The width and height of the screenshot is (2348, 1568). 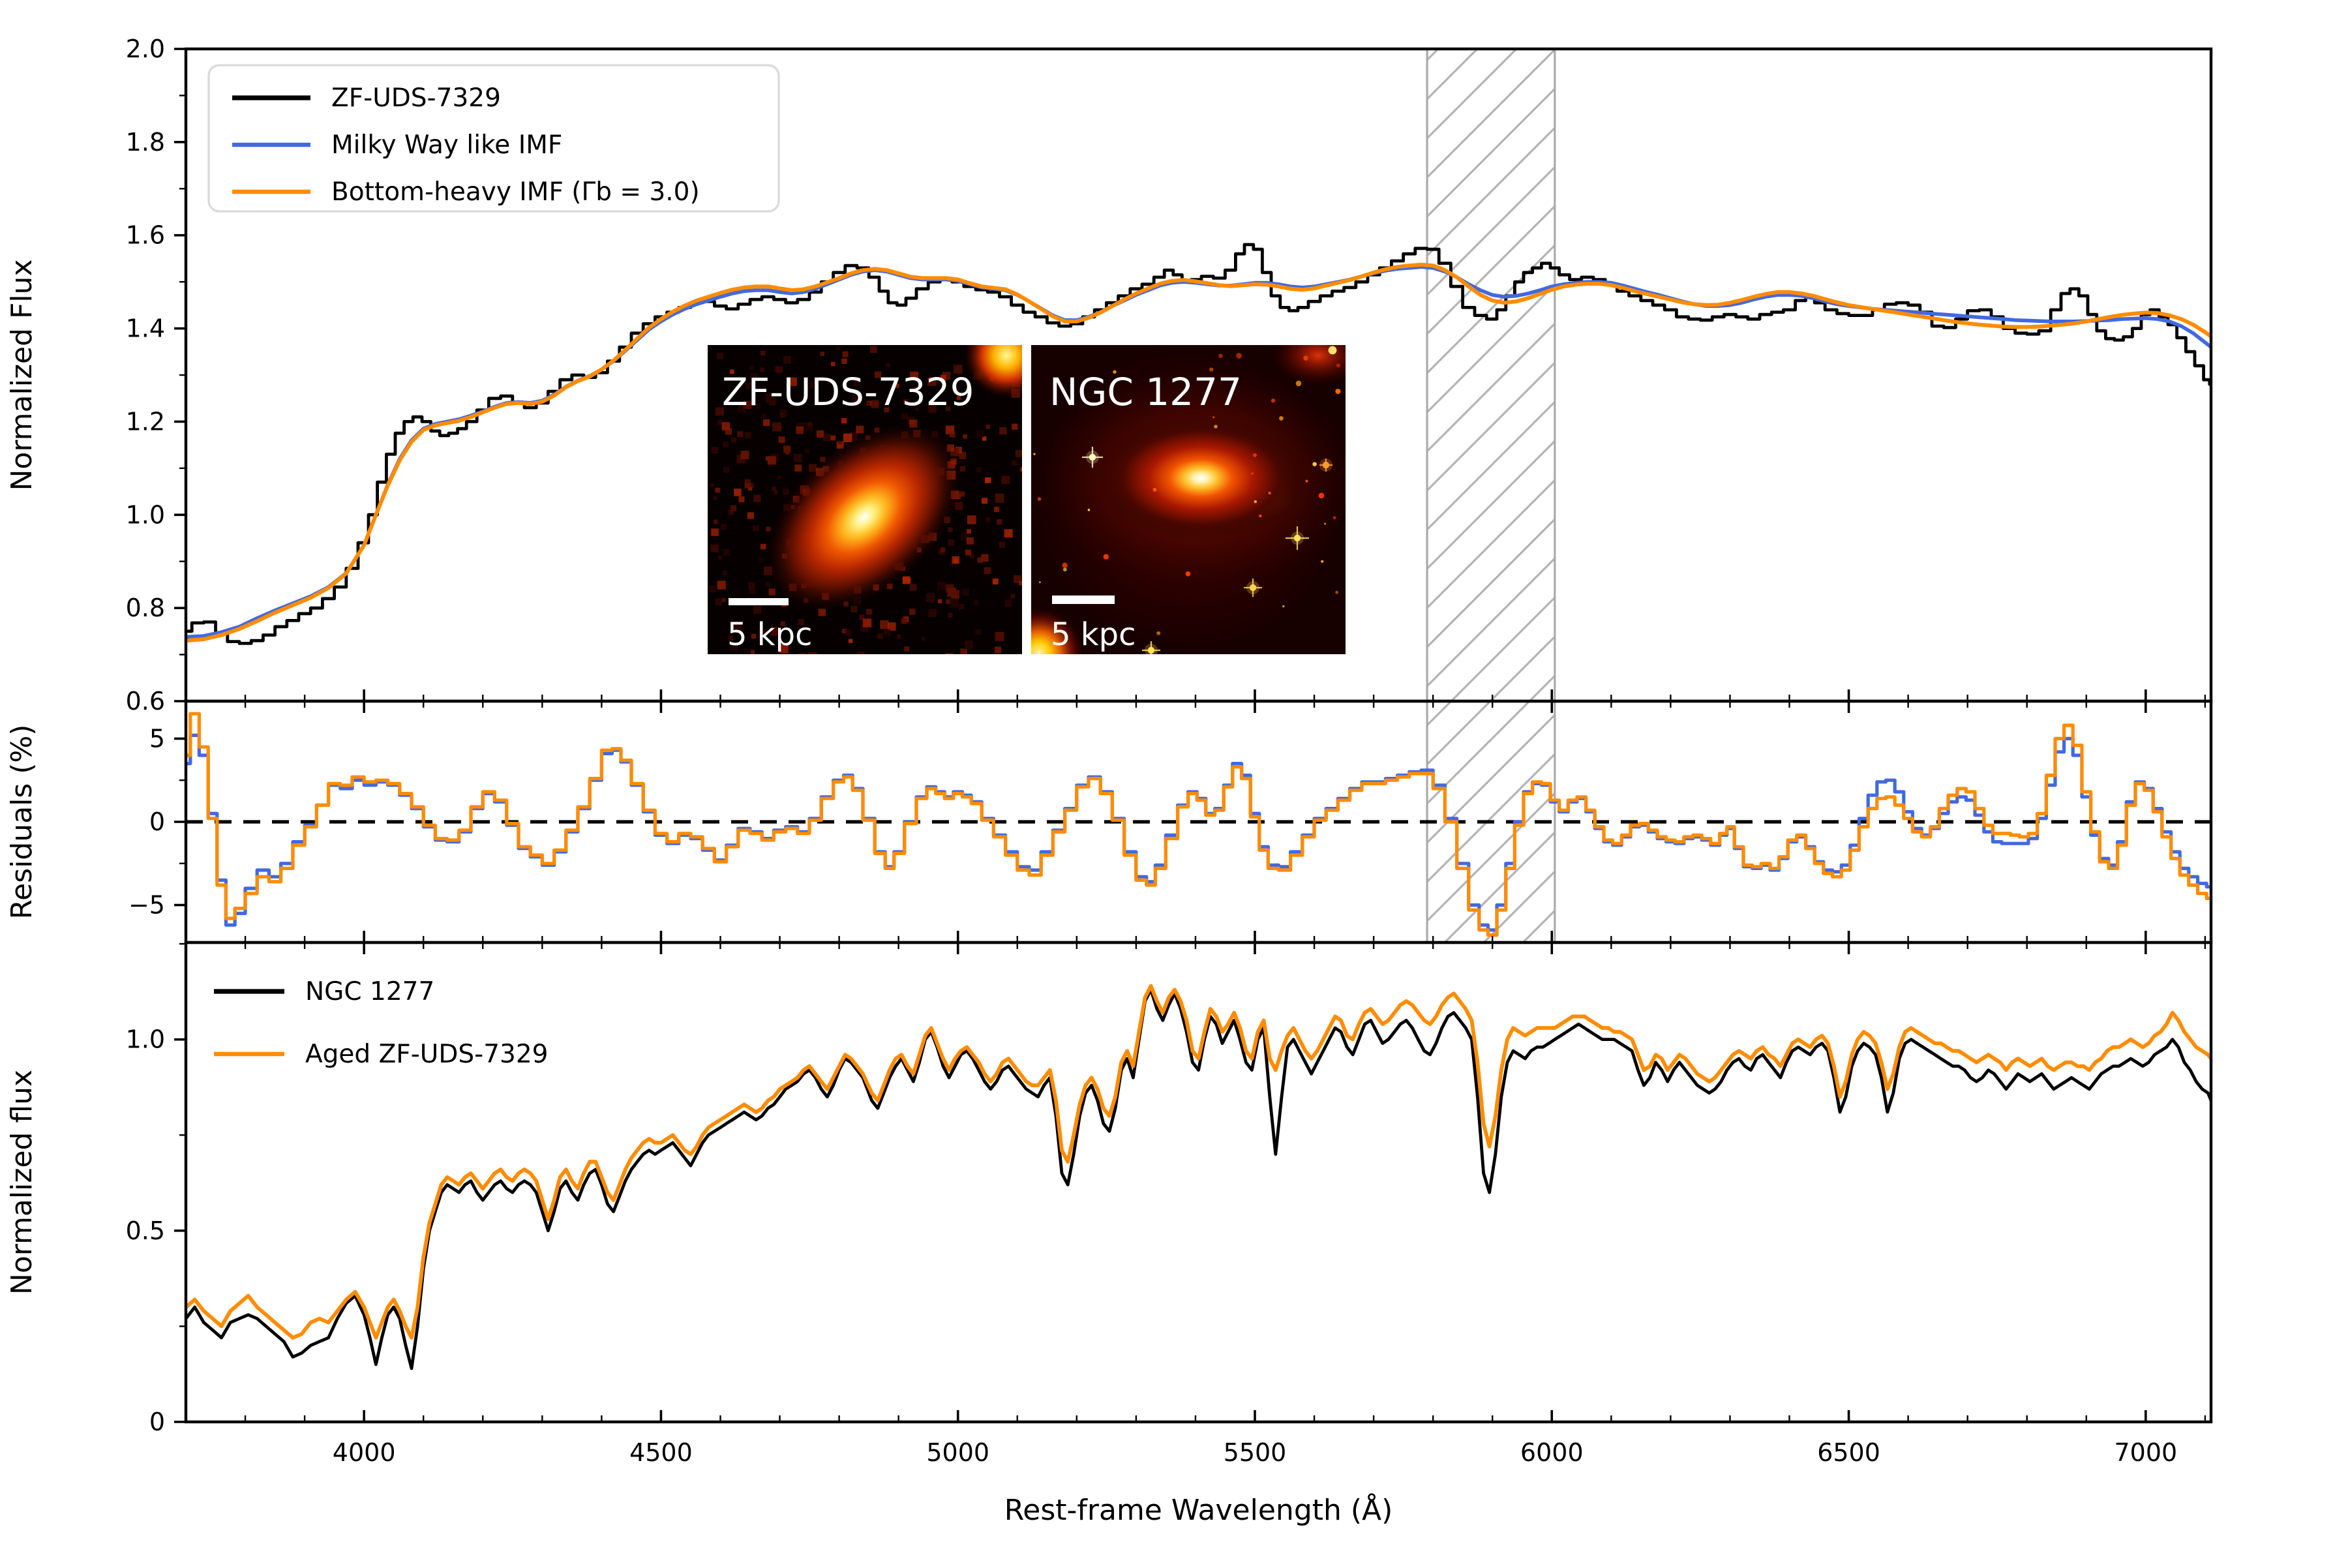 I want to click on x-tick-label: 6500, so click(x=1849, y=1452).